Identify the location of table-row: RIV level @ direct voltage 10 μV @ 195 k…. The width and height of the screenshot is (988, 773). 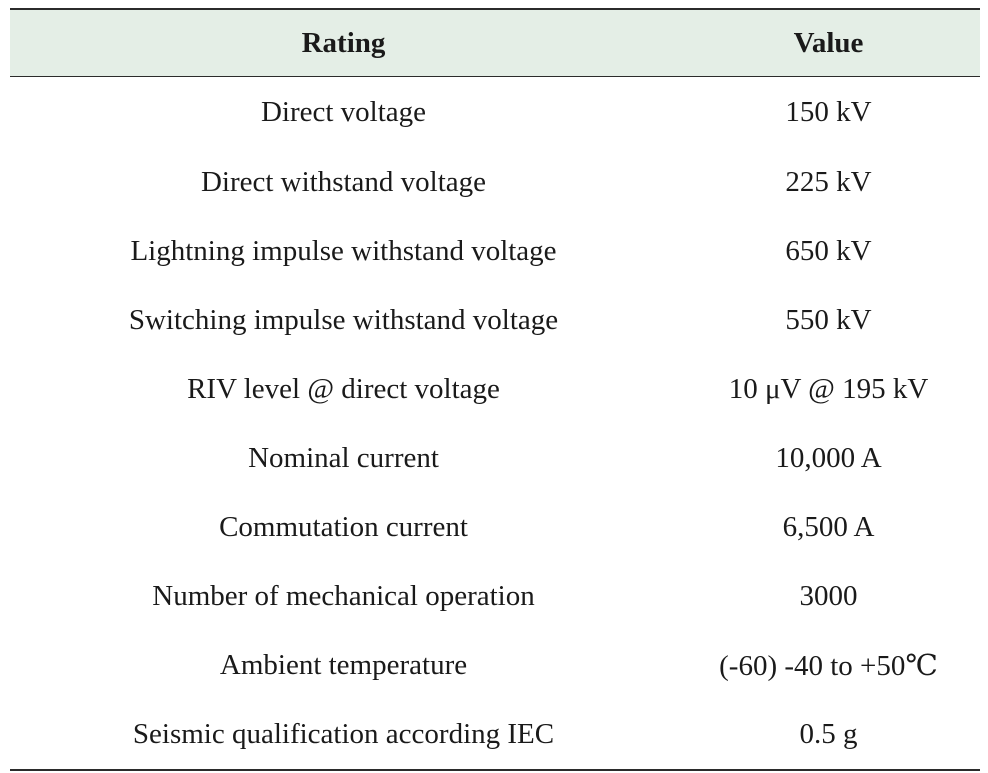
(495, 389).